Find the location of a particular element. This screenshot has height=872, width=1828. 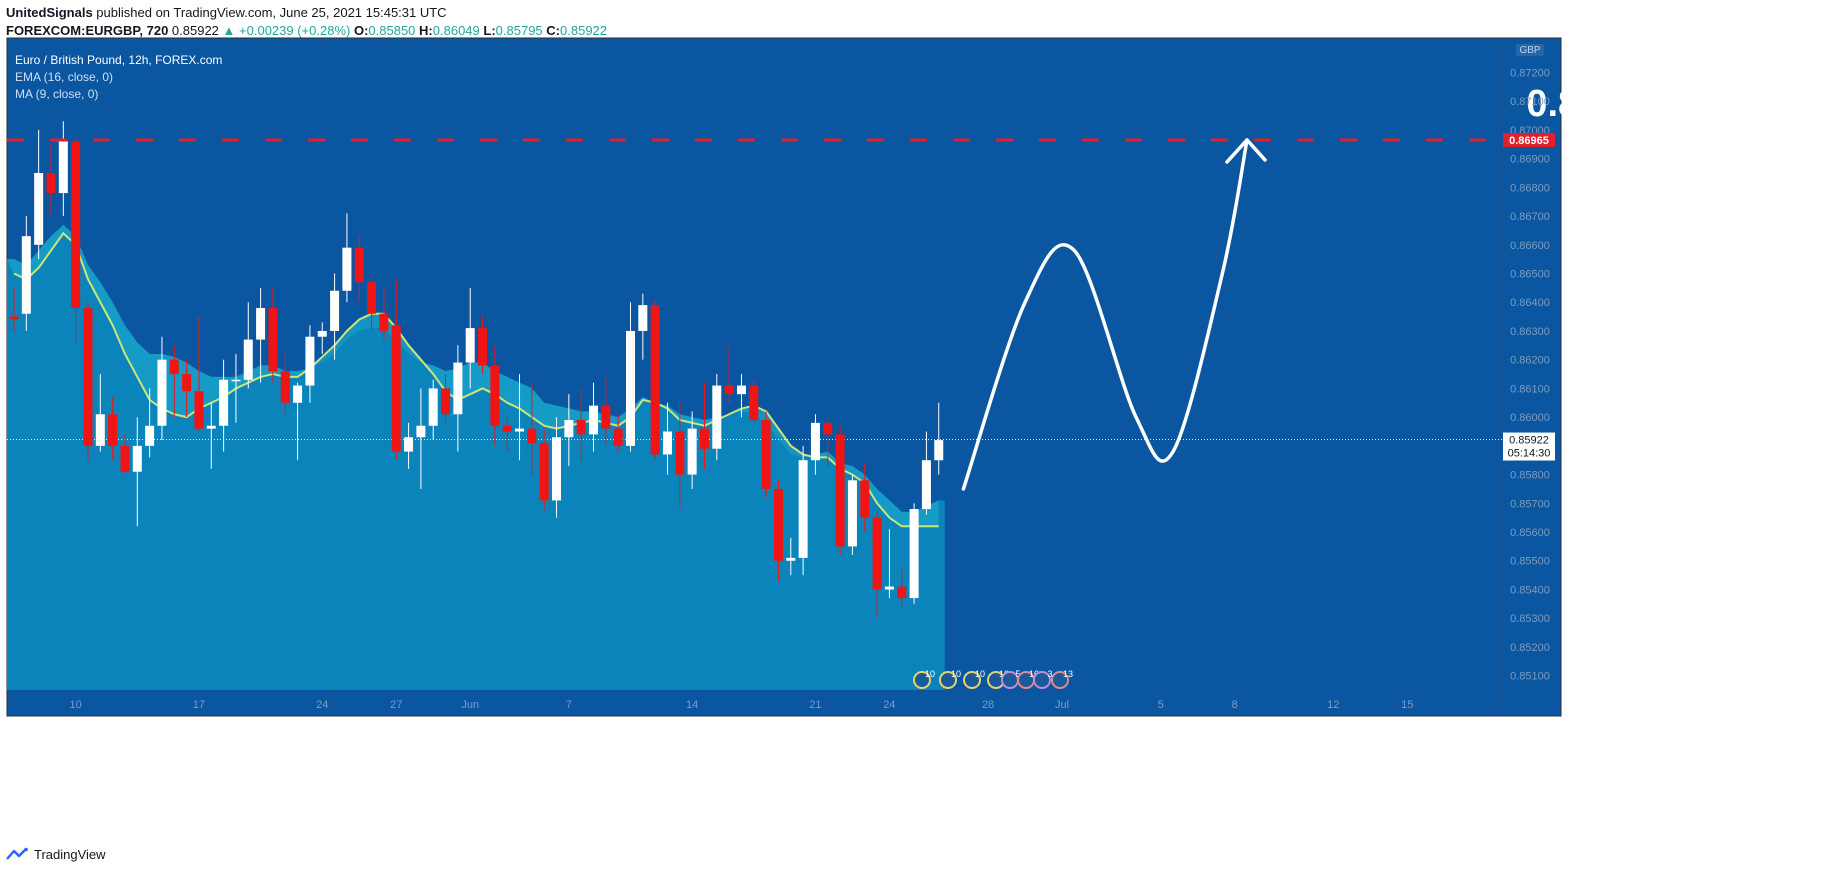

y-tick-label: 0.86900 is located at coordinates (1530, 160).